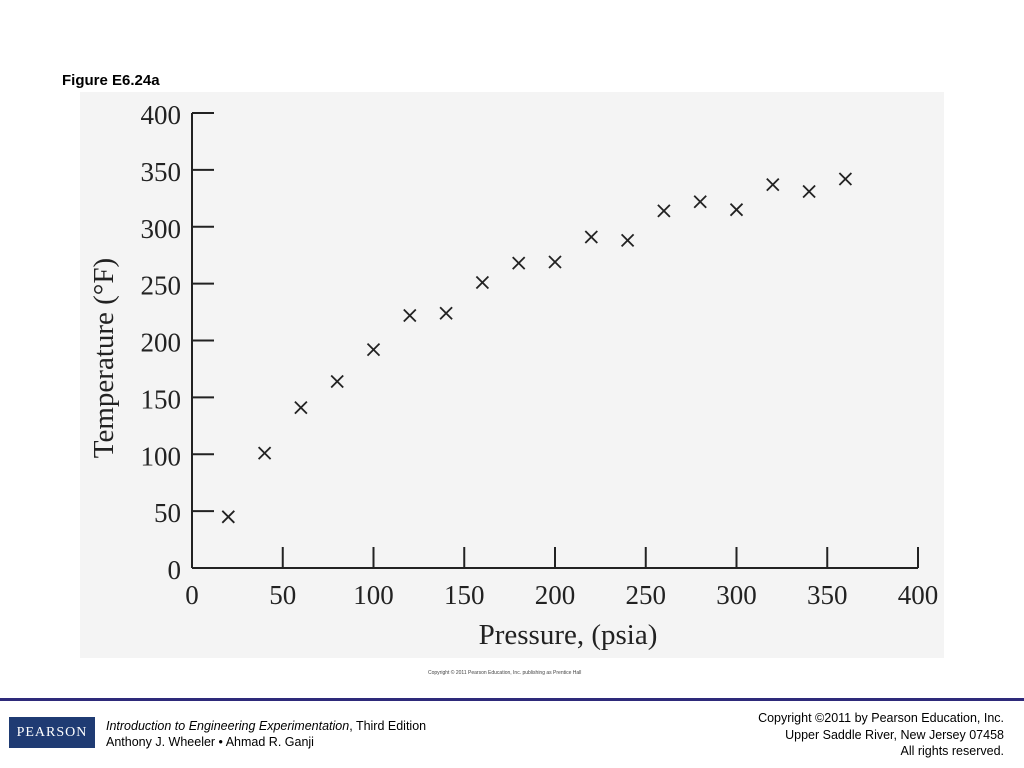  I want to click on y-tick-label: 50, so click(167, 513).